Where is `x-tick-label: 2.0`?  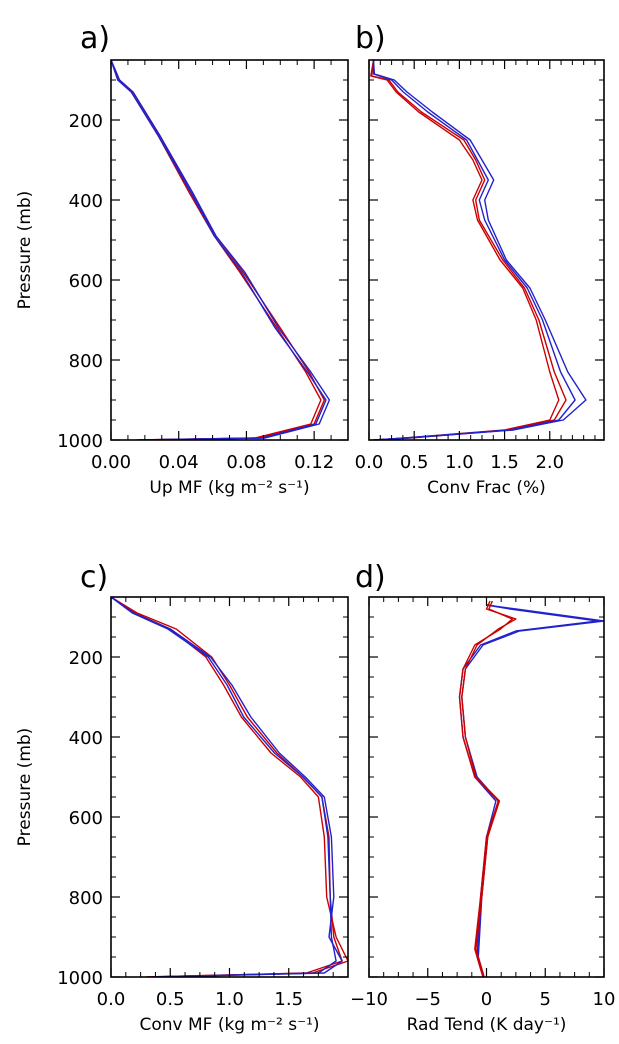
x-tick-label: 2.0 is located at coordinates (549, 462).